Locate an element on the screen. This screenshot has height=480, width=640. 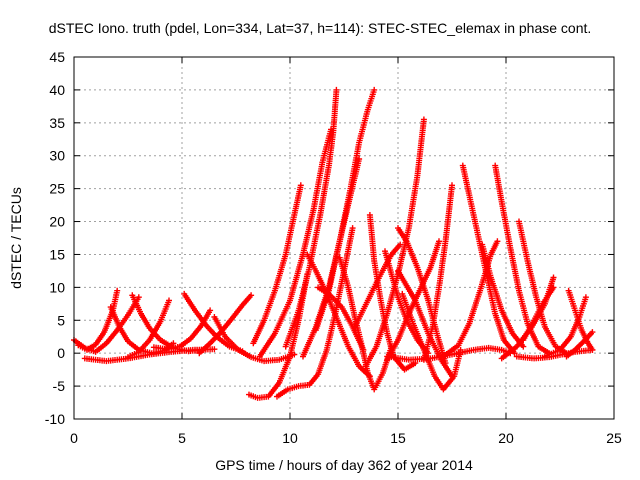
series-32-markers is located at coordinates (522, 259).